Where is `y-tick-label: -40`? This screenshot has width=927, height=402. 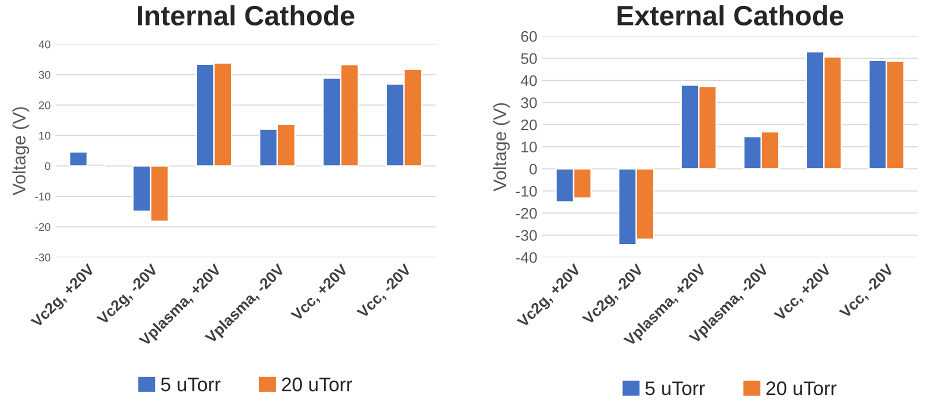 y-tick-label: -40 is located at coordinates (526, 257).